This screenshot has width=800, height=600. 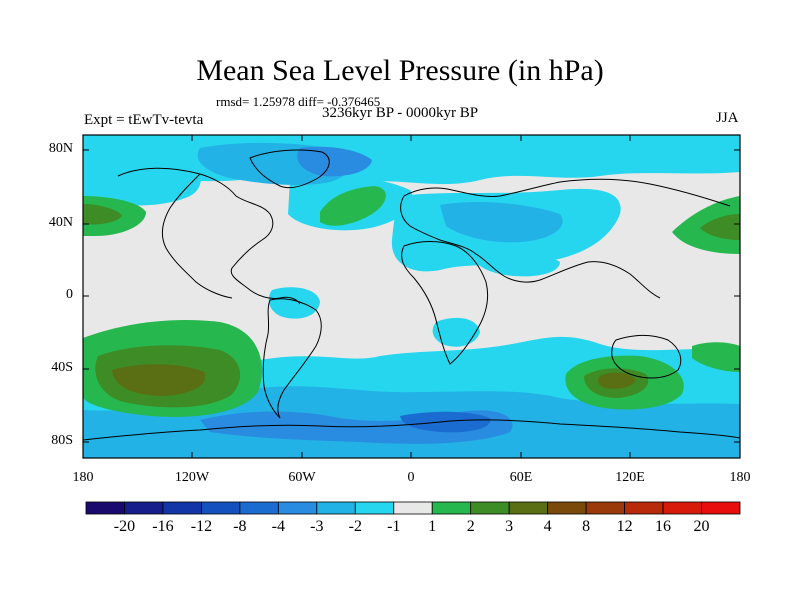 What do you see at coordinates (355, 526) in the screenshot?
I see `colorbar-label: -2` at bounding box center [355, 526].